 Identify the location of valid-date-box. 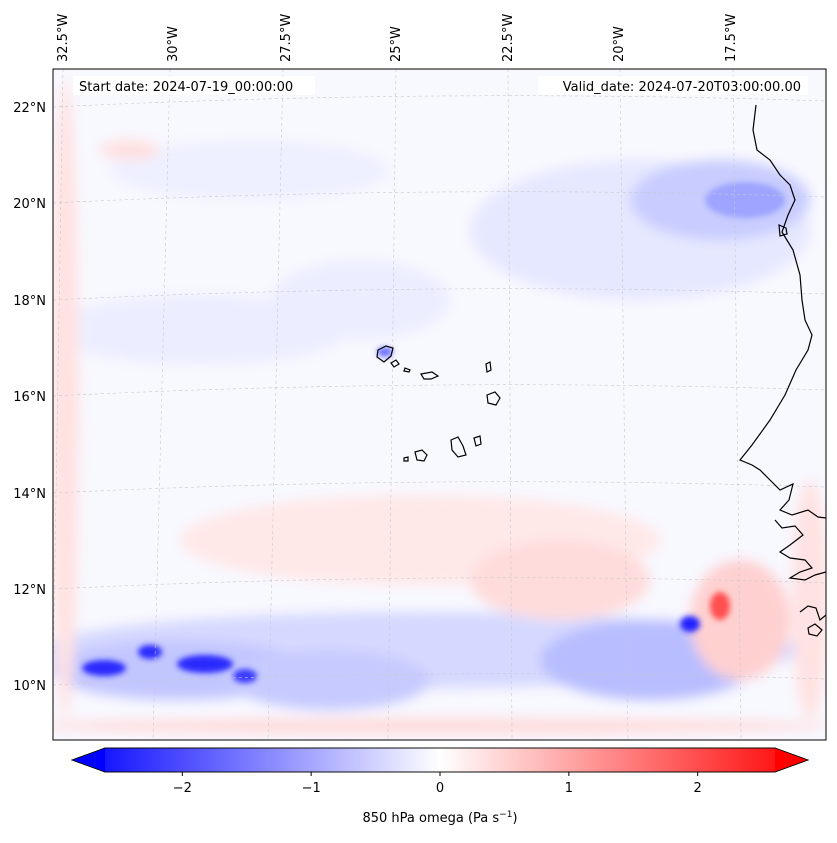
(673, 85).